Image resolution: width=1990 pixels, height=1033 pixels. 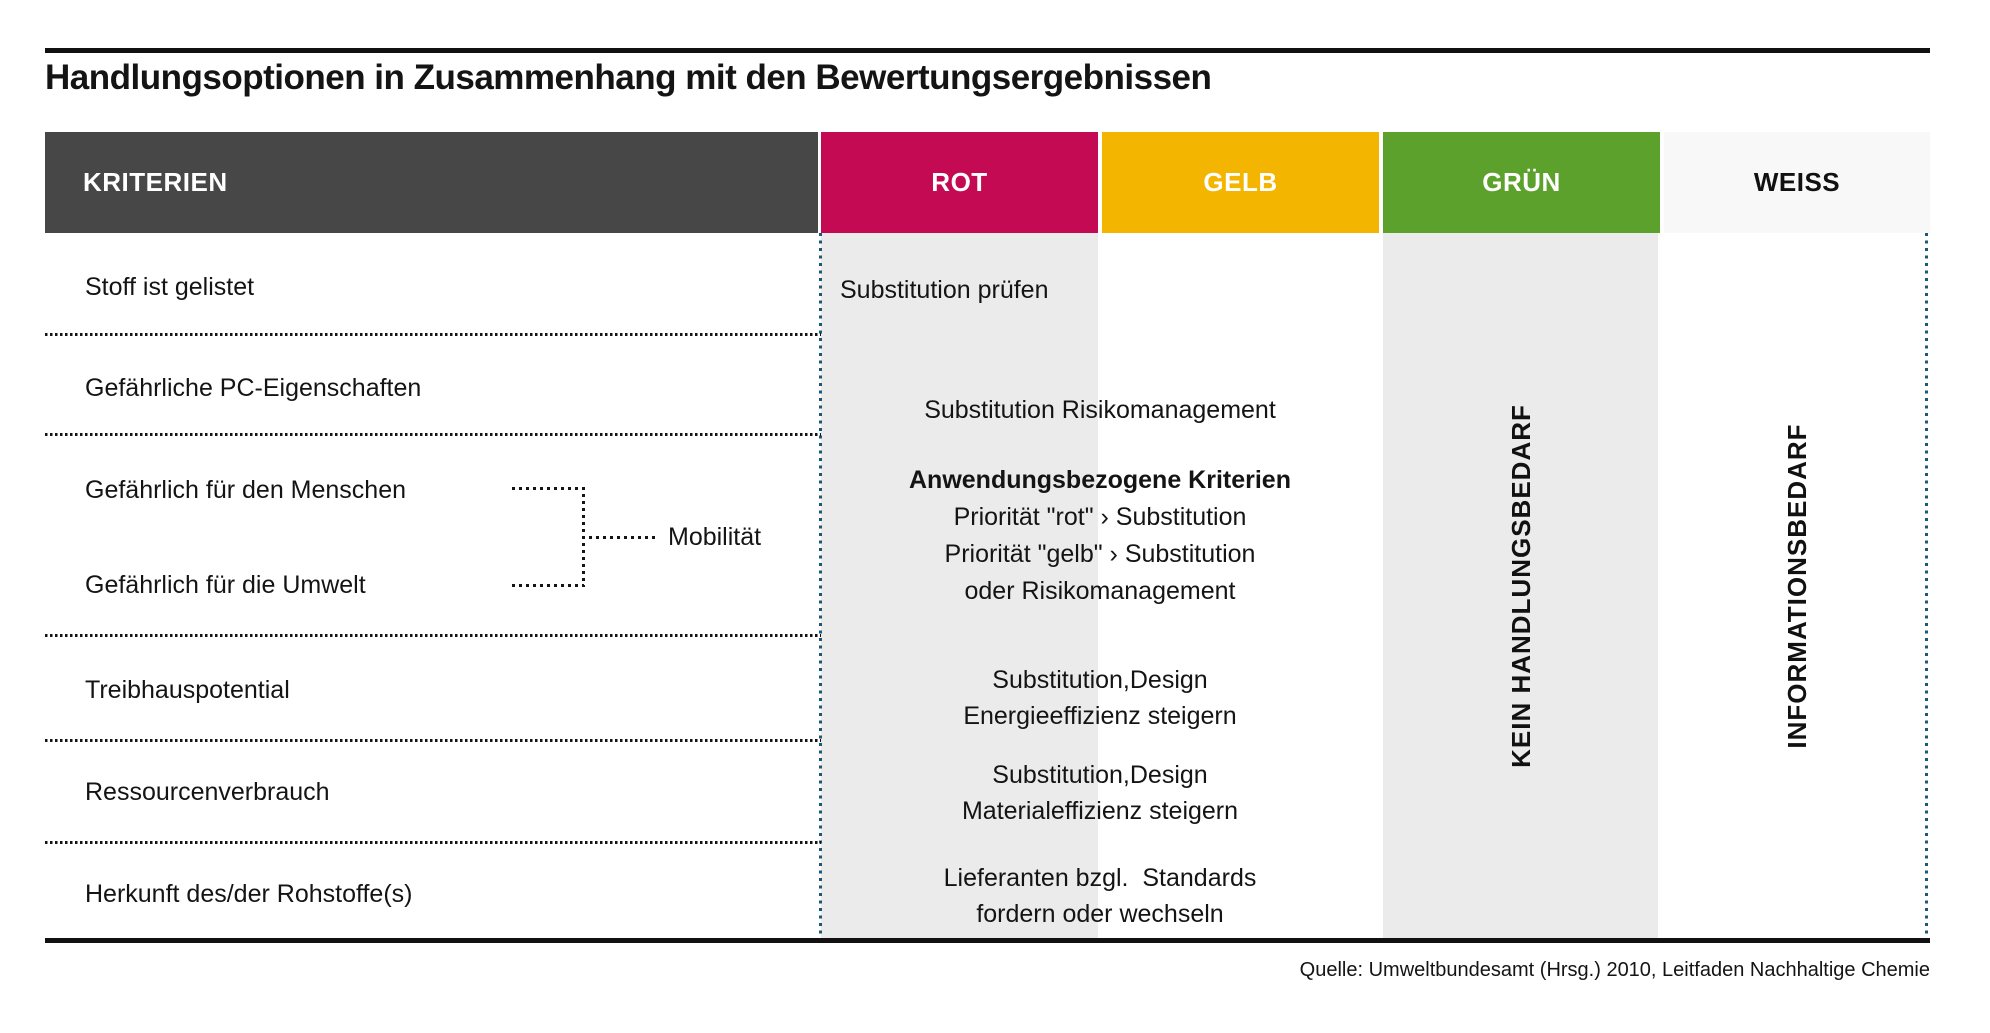 What do you see at coordinates (249, 894) in the screenshot?
I see `criterion-herkunft-rohstoffe: Herkunft des/der Rohstoffe(s)` at bounding box center [249, 894].